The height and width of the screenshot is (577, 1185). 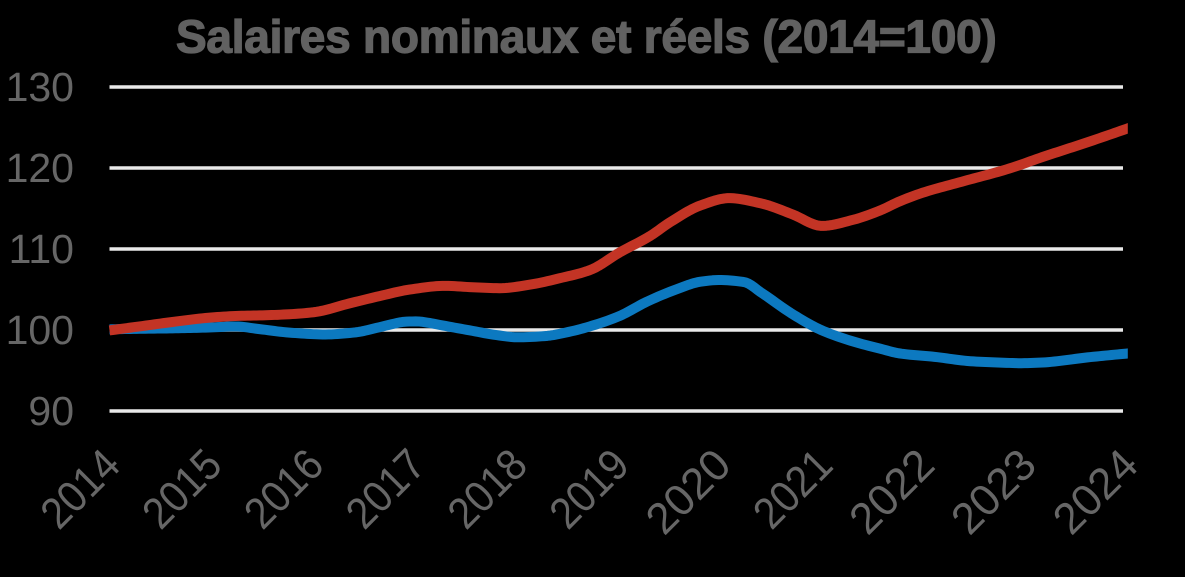 I want to click on svg-text: 120, so click(x=40, y=168).